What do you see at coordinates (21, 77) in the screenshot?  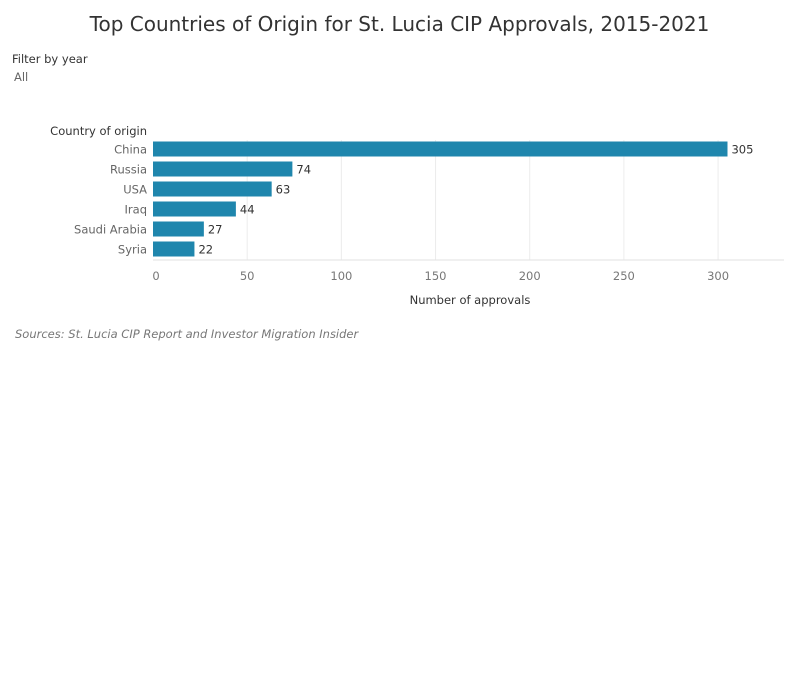 I see `year-filter-dropdown: All` at bounding box center [21, 77].